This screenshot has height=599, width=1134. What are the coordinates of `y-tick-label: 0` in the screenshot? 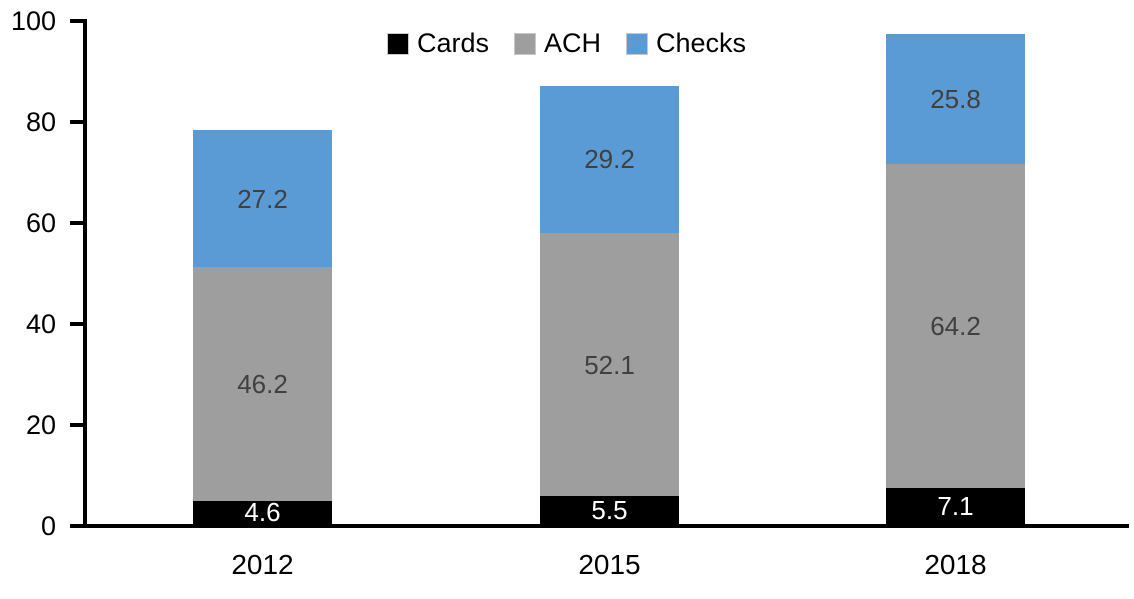 It's located at (48, 526).